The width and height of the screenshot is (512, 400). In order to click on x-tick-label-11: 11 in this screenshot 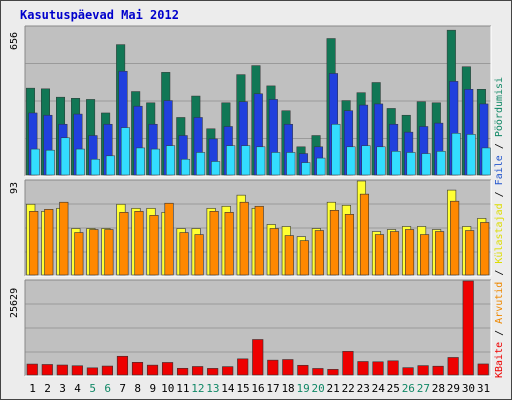, I will do `click(182, 388)`.